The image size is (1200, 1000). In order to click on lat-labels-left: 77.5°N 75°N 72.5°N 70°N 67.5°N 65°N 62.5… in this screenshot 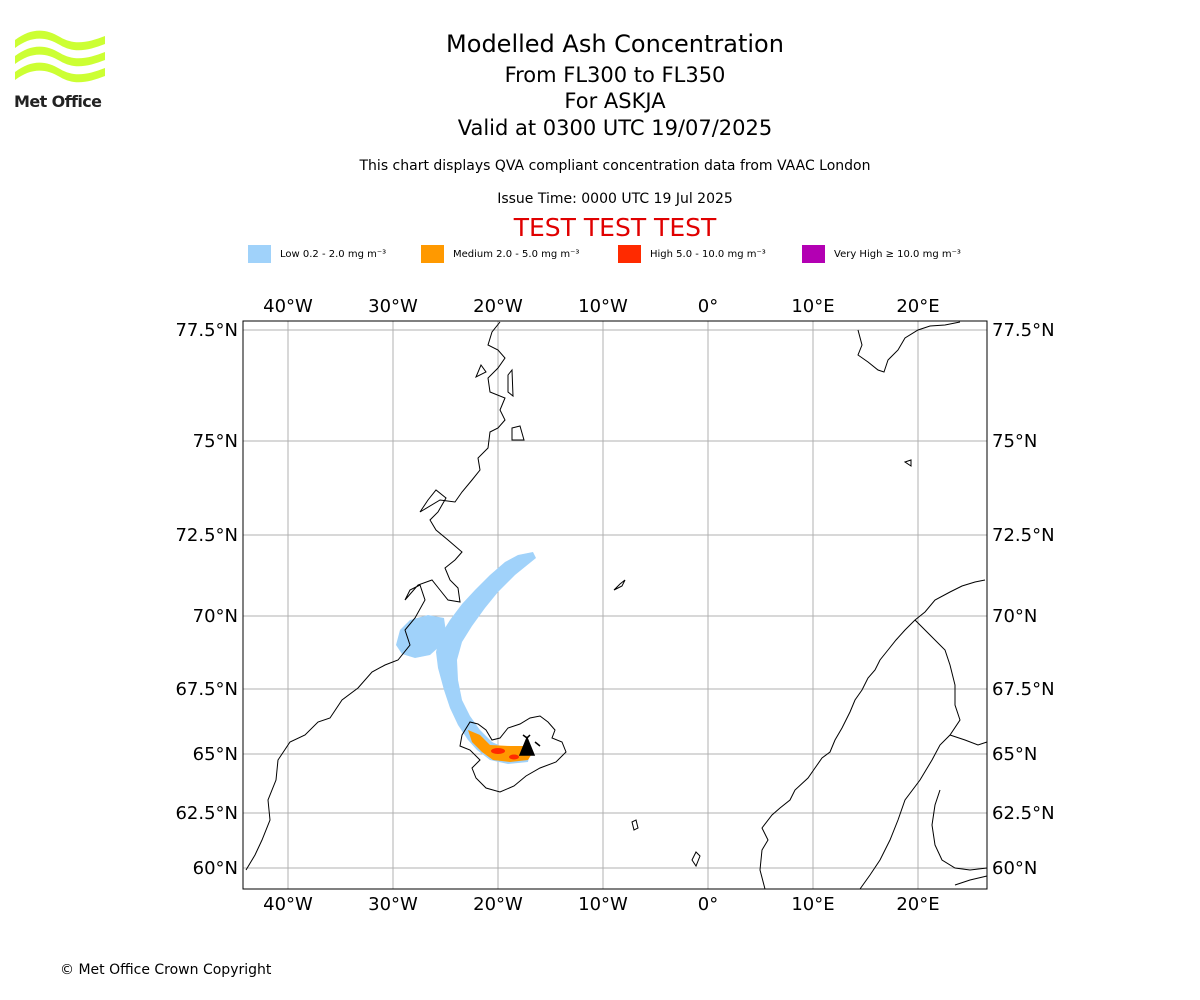, I will do `click(206, 599)`.